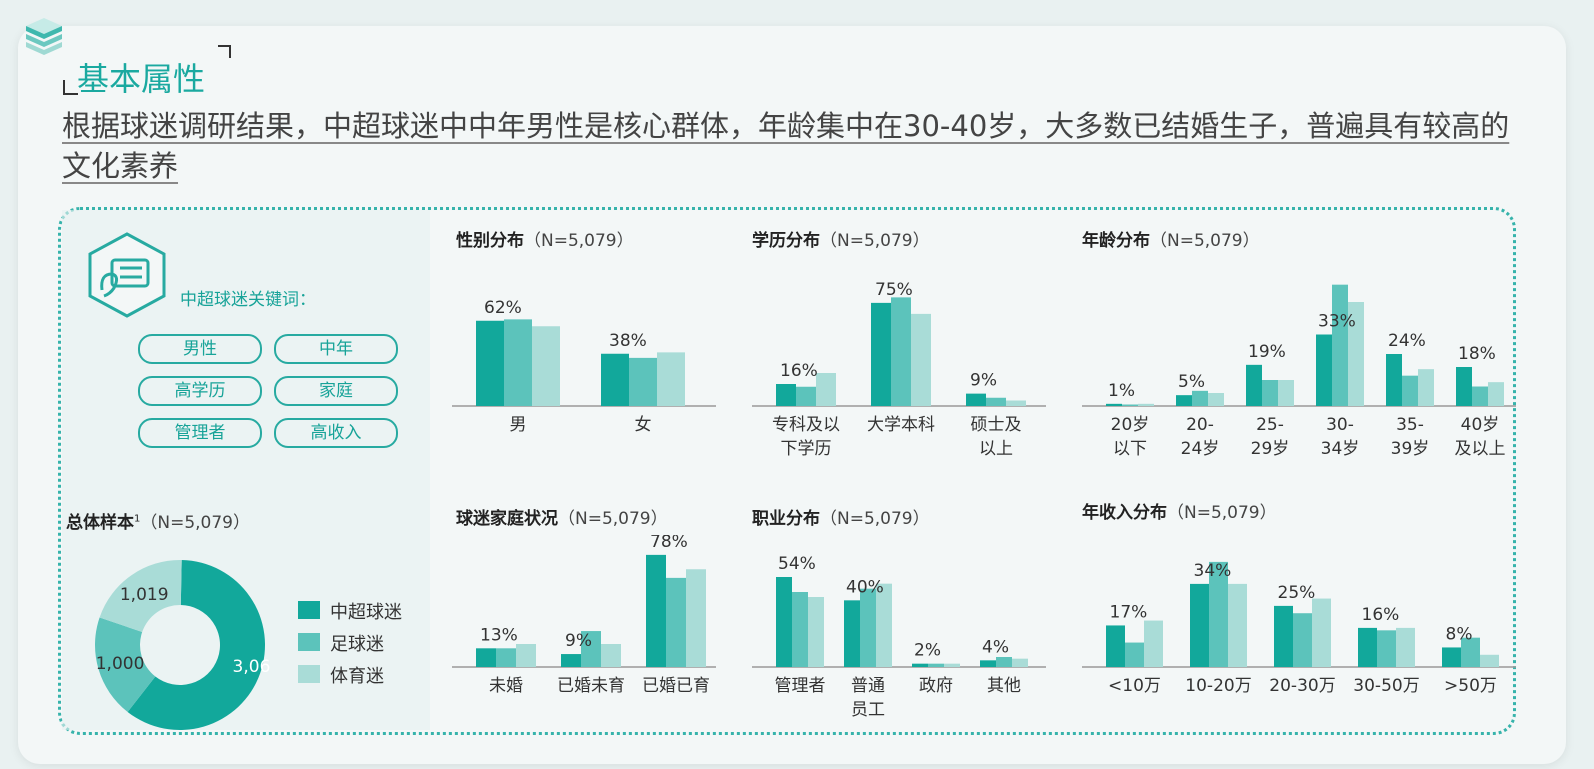  I want to click on category-label: 及以上, so click(1480, 449).